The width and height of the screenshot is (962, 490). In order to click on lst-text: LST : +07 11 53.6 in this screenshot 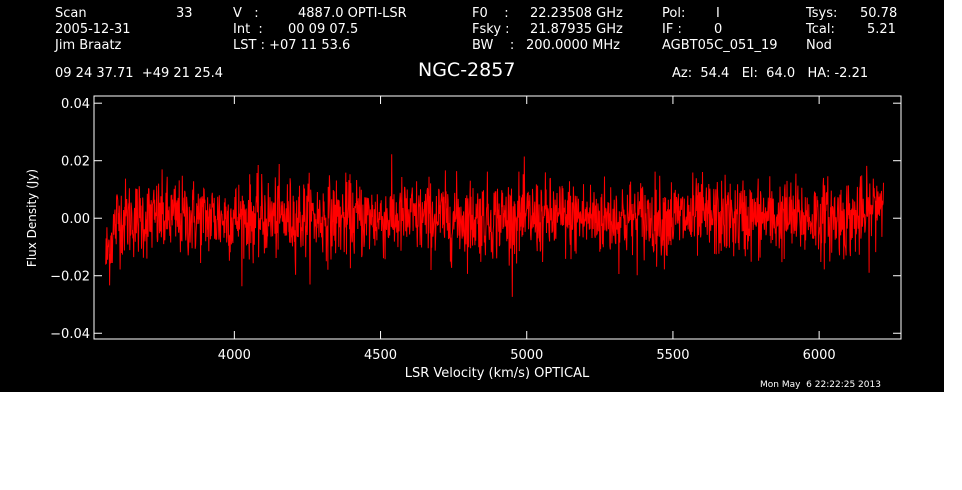, I will do `click(292, 45)`.